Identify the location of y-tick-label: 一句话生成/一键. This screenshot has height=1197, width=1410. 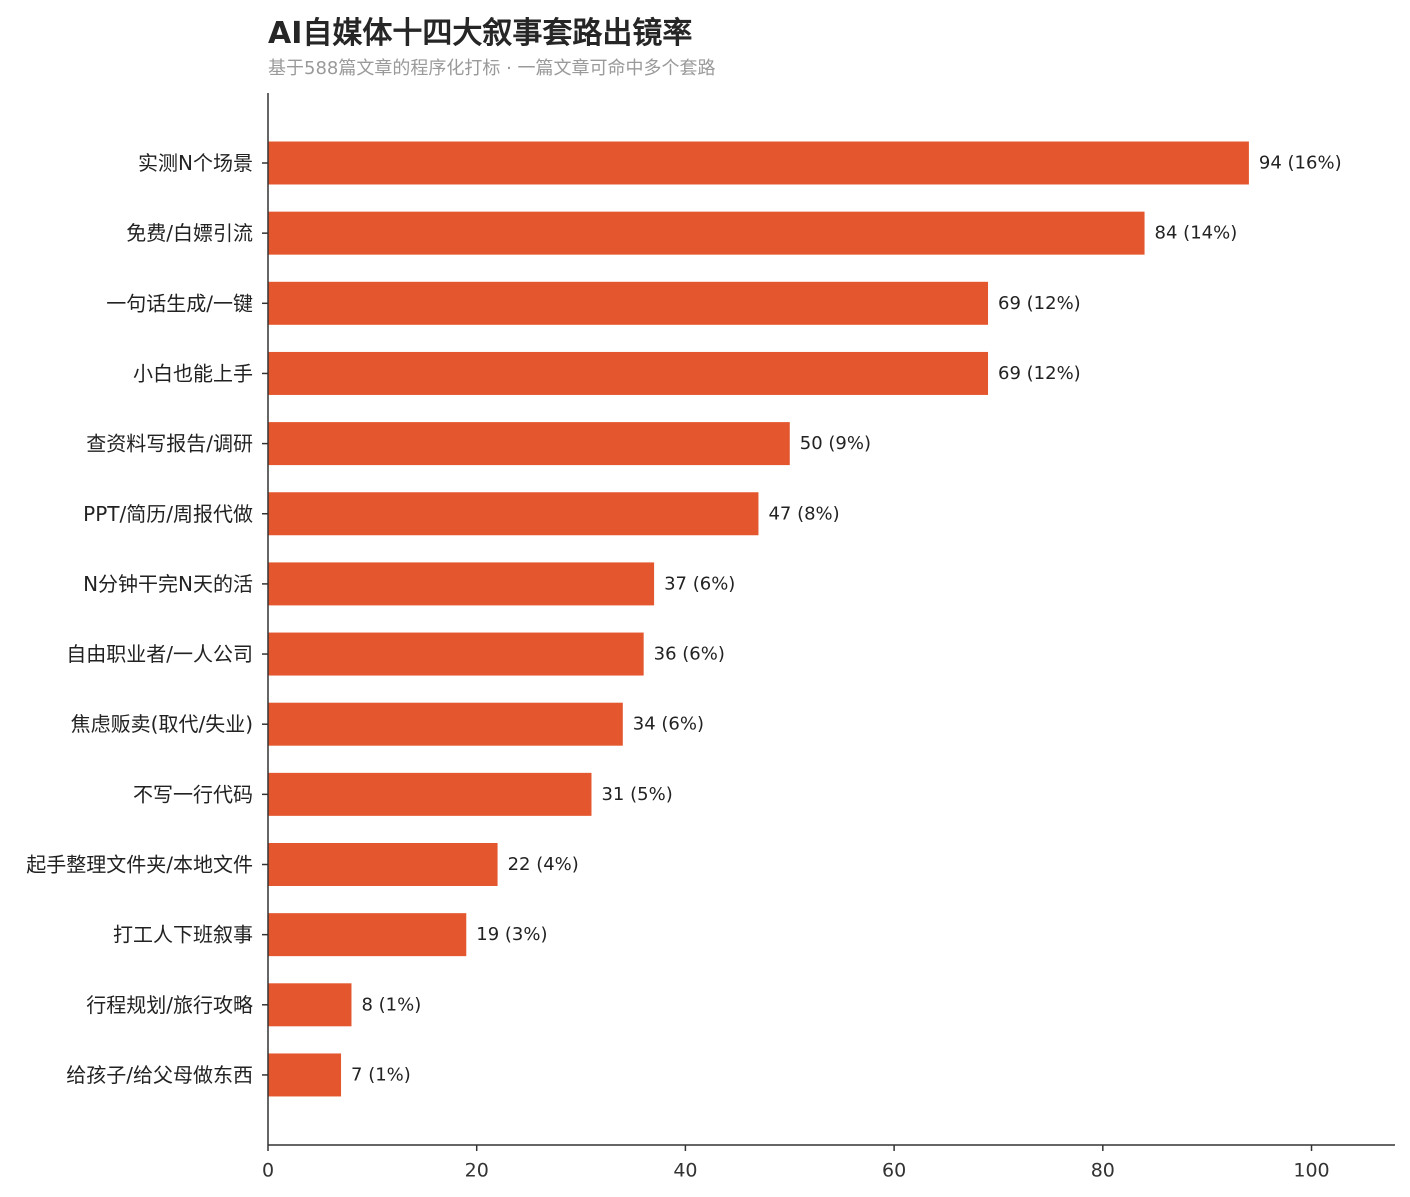
(179, 303).